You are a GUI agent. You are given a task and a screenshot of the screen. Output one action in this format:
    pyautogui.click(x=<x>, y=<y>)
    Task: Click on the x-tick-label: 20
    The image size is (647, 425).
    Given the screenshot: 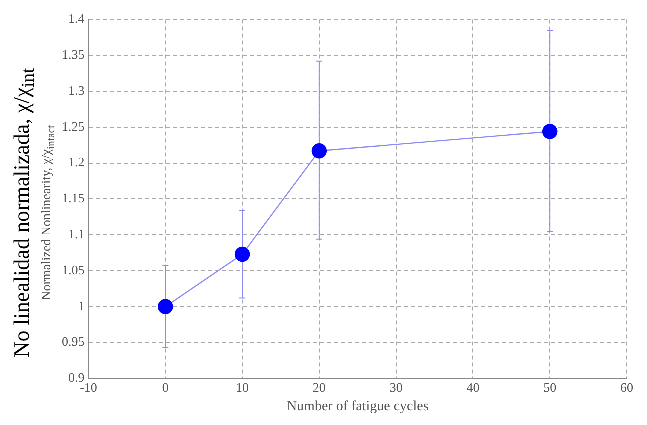 What is the action you would take?
    pyautogui.click(x=319, y=387)
    